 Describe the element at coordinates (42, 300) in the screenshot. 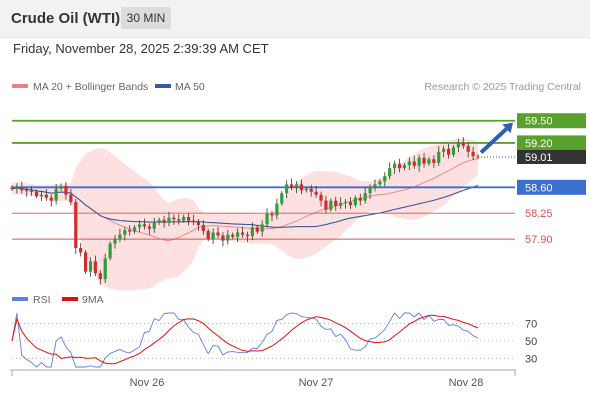

I see `rsi-legend-label: RSI` at that location.